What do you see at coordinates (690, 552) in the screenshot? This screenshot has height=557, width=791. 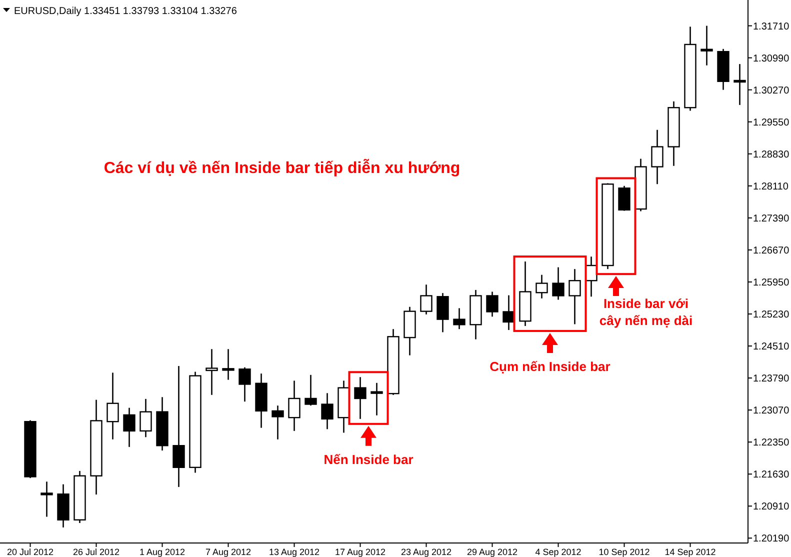 I see `x-tick-label: 14 Sep 2012` at bounding box center [690, 552].